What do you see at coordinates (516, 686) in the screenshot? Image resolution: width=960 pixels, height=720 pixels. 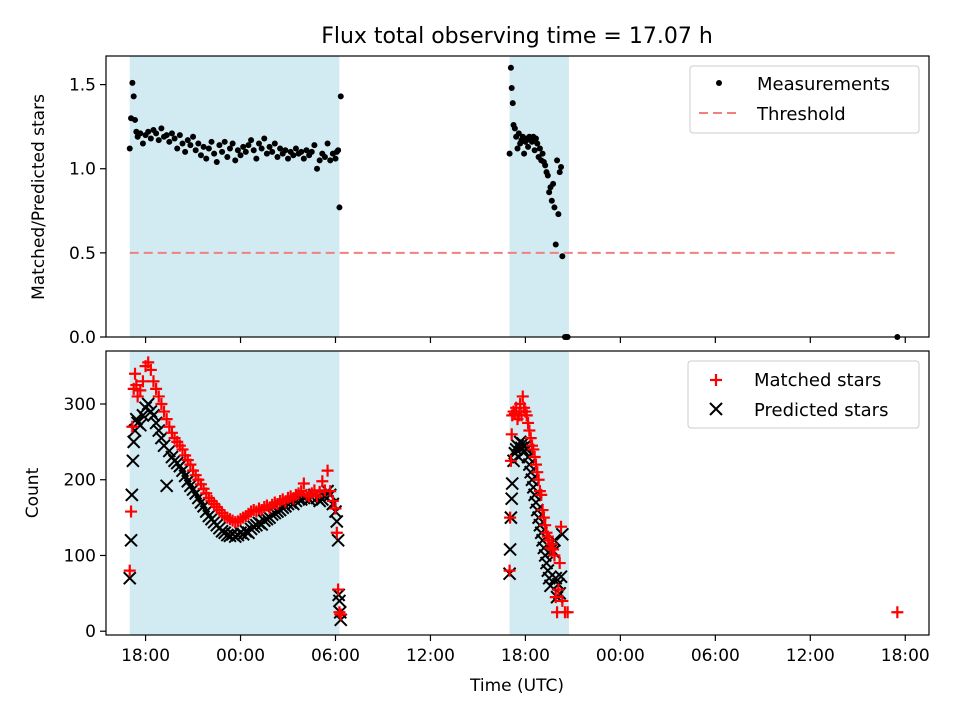 I see `x-axis-label: Time (UTC)` at bounding box center [516, 686].